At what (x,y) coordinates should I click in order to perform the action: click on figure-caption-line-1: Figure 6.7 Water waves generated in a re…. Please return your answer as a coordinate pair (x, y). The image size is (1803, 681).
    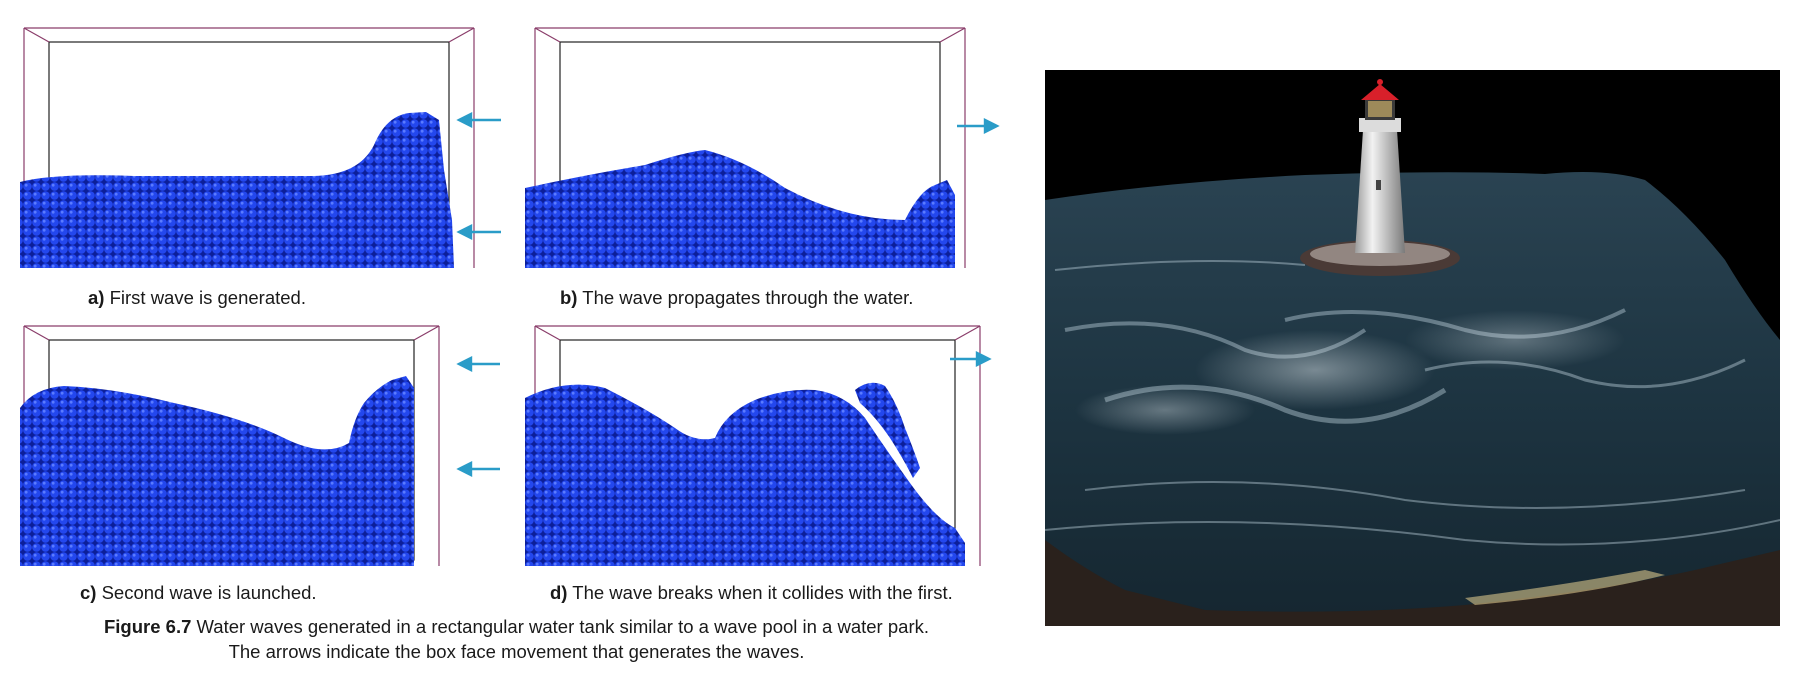
    Looking at the image, I should click on (516, 626).